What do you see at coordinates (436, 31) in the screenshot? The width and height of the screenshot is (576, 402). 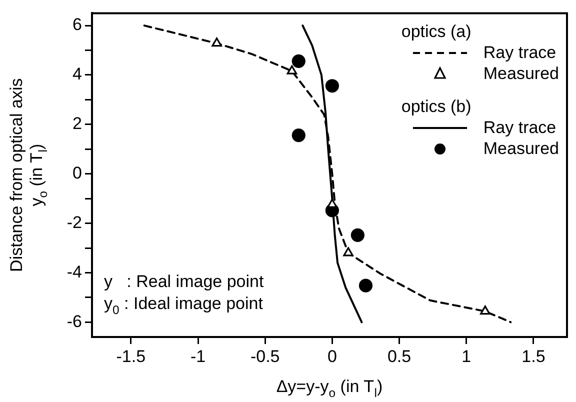 I see `annotation: optics (a)` at bounding box center [436, 31].